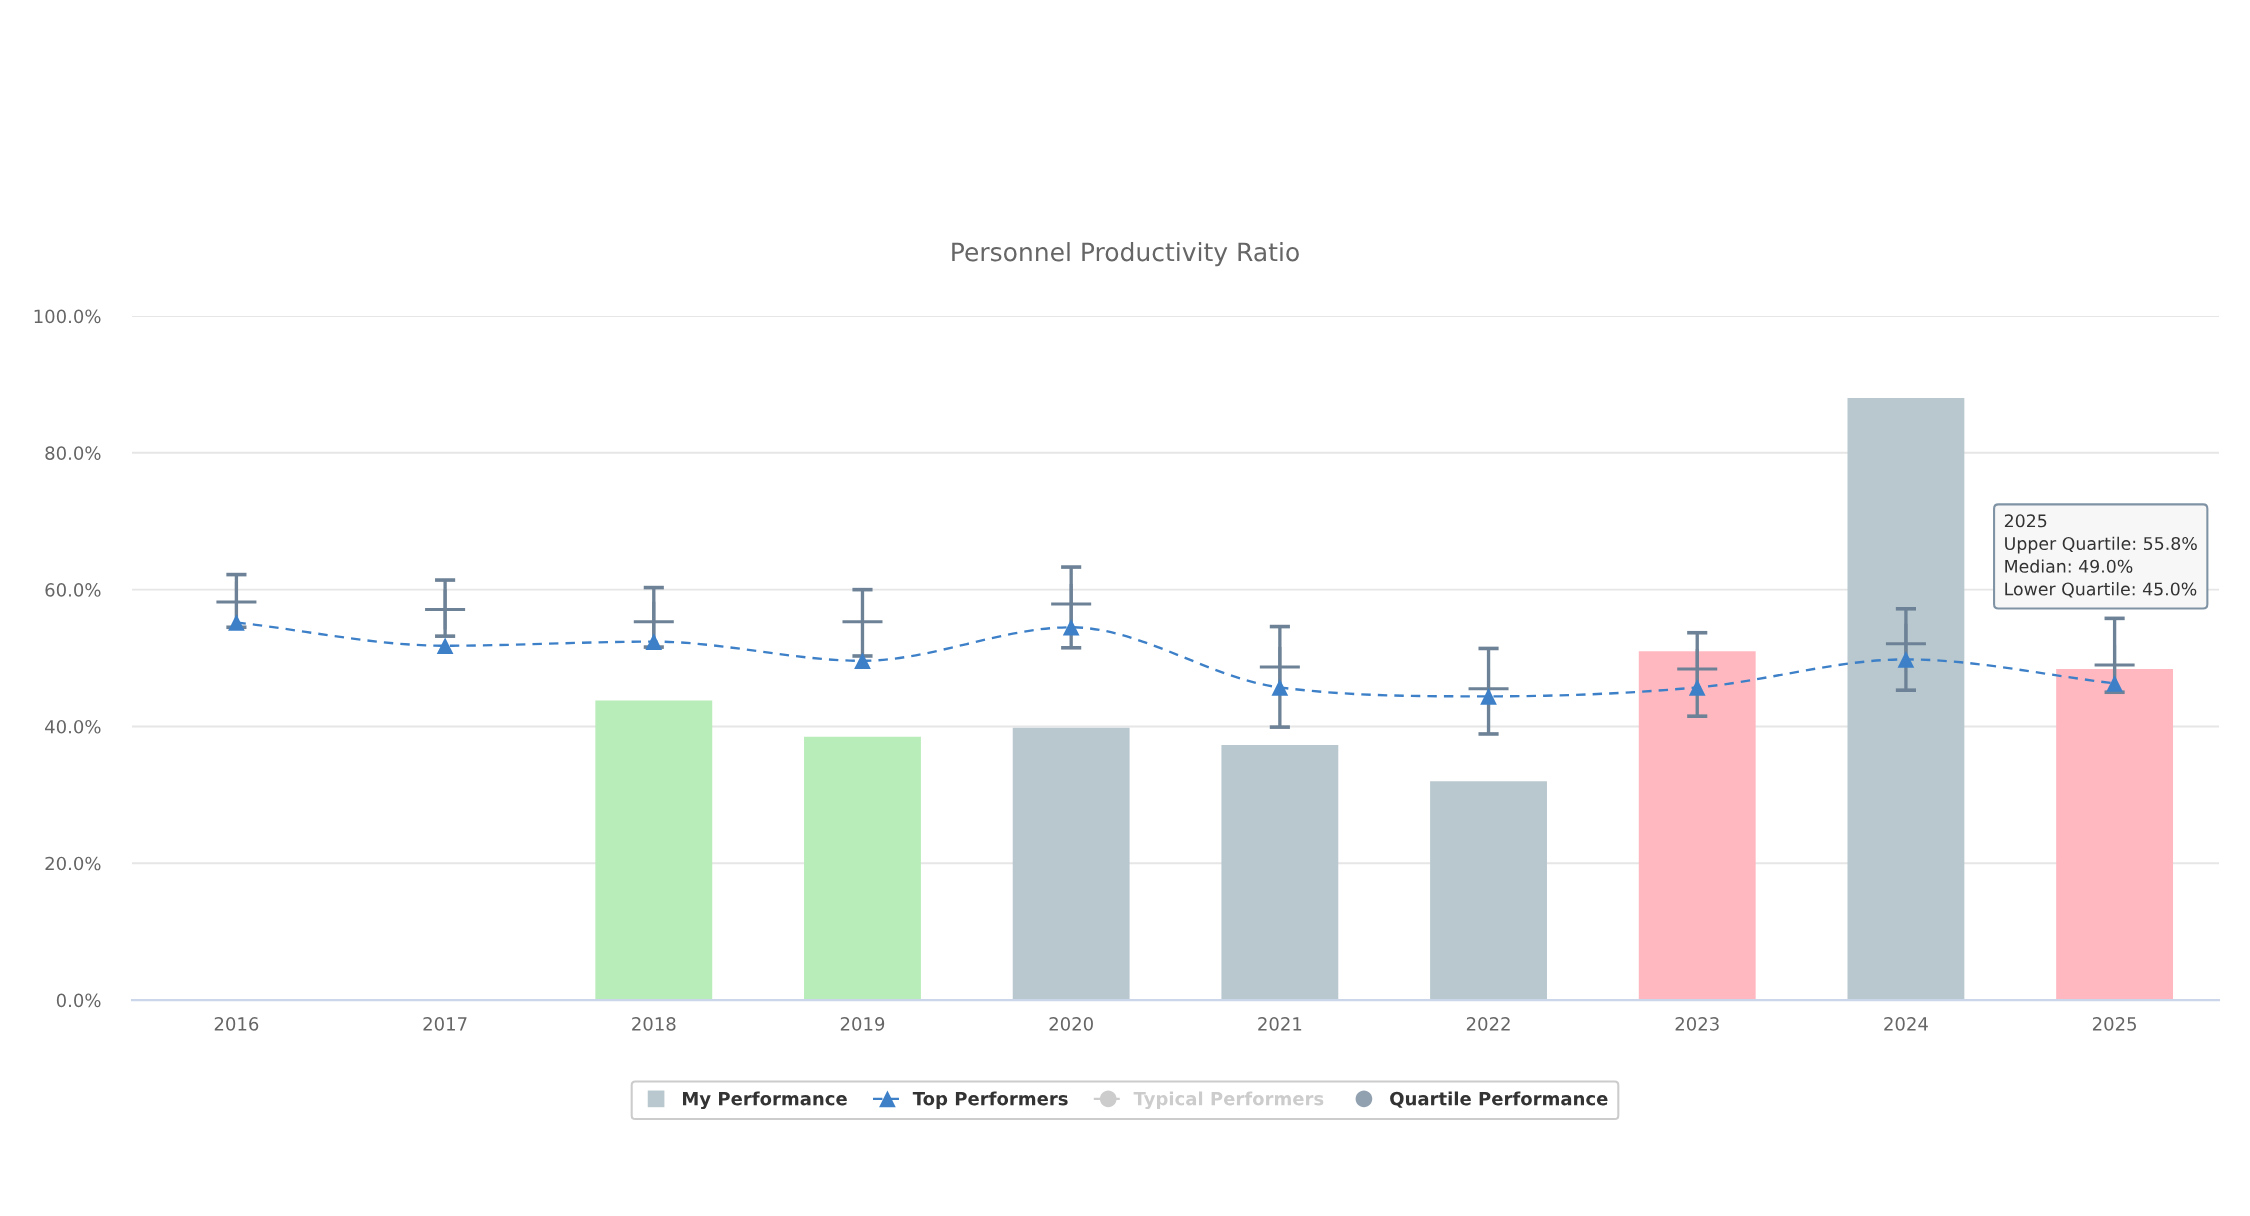 The width and height of the screenshot is (2250, 1216). What do you see at coordinates (1280, 1024) in the screenshot?
I see `x-tick-label: 2021` at bounding box center [1280, 1024].